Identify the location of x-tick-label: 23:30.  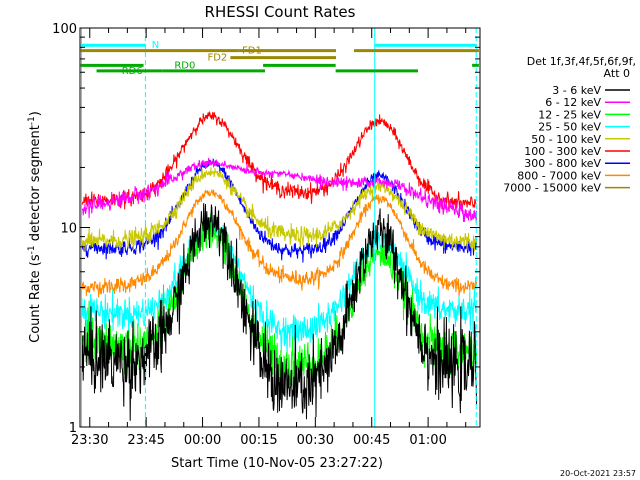
(89, 440).